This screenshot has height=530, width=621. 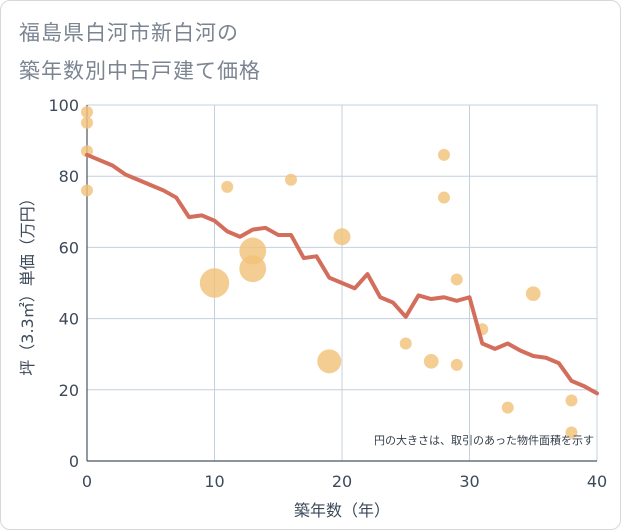 What do you see at coordinates (214, 481) in the screenshot?
I see `x-tick-label: 10` at bounding box center [214, 481].